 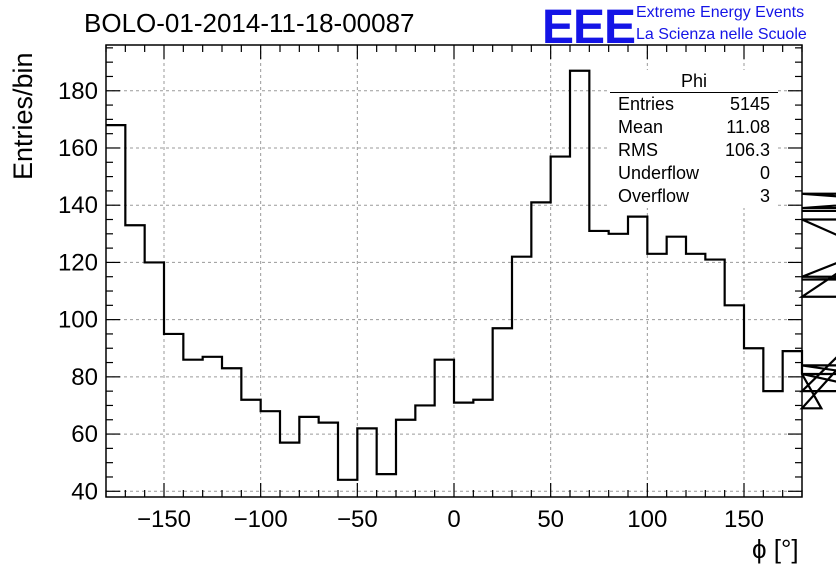 What do you see at coordinates (641, 127) in the screenshot?
I see `stats-label: Mean` at bounding box center [641, 127].